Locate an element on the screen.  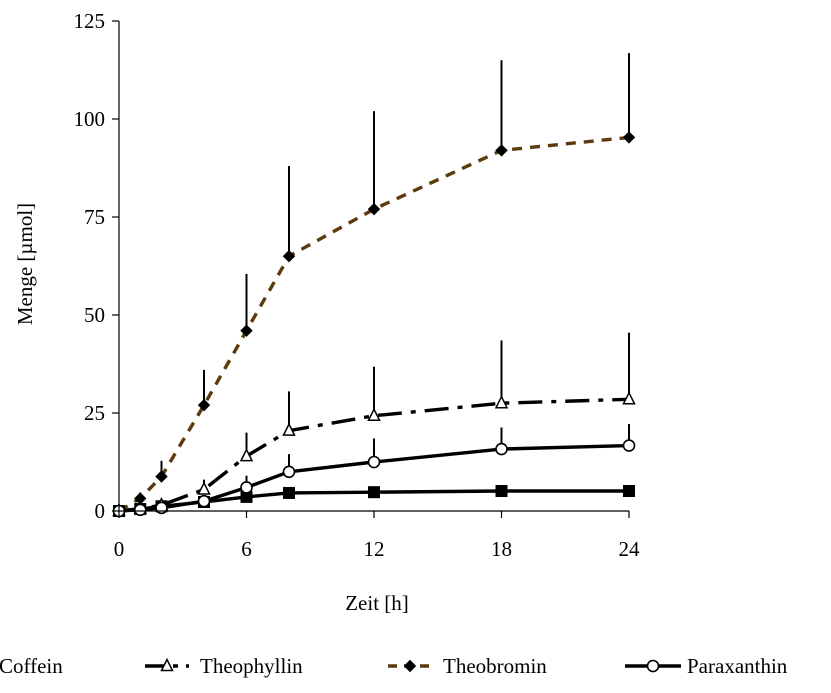
x-tick-label: 12 is located at coordinates (374, 549).